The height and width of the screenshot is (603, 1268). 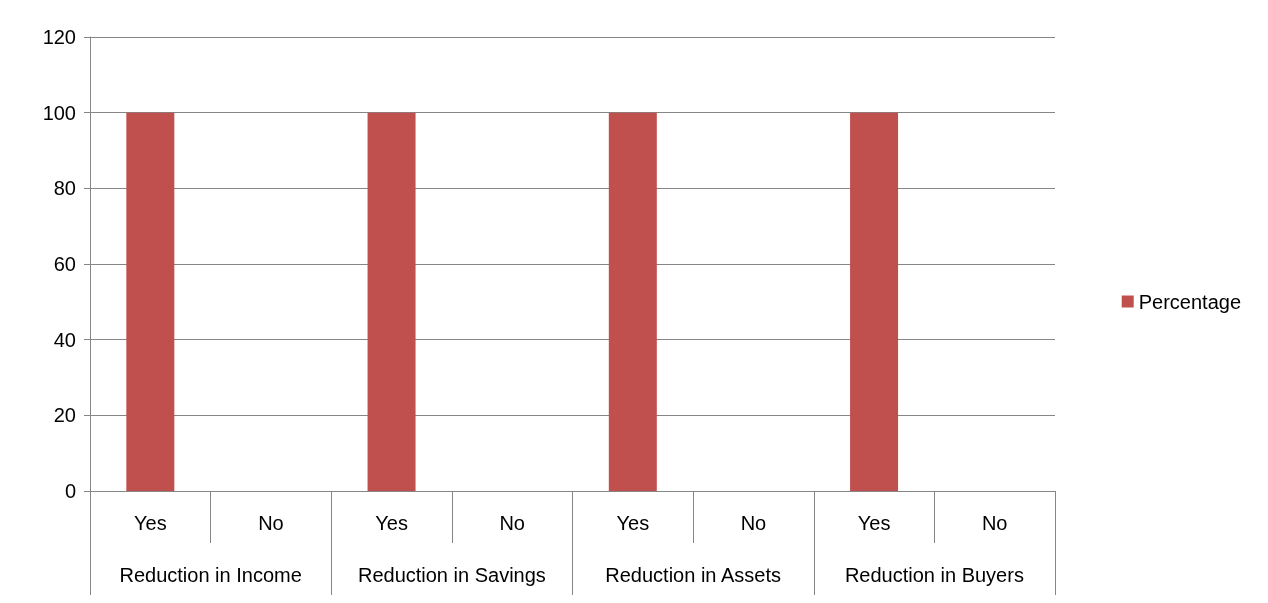 I want to click on text: Reduction in Assets, so click(x=693, y=575).